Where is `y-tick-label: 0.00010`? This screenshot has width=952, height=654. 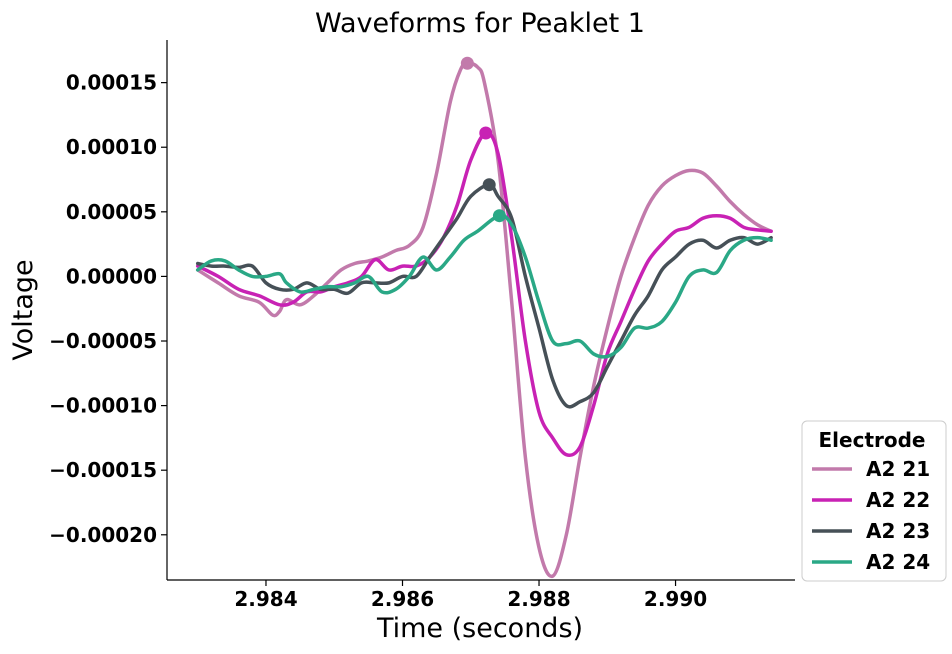
y-tick-label: 0.00010 is located at coordinates (111, 147).